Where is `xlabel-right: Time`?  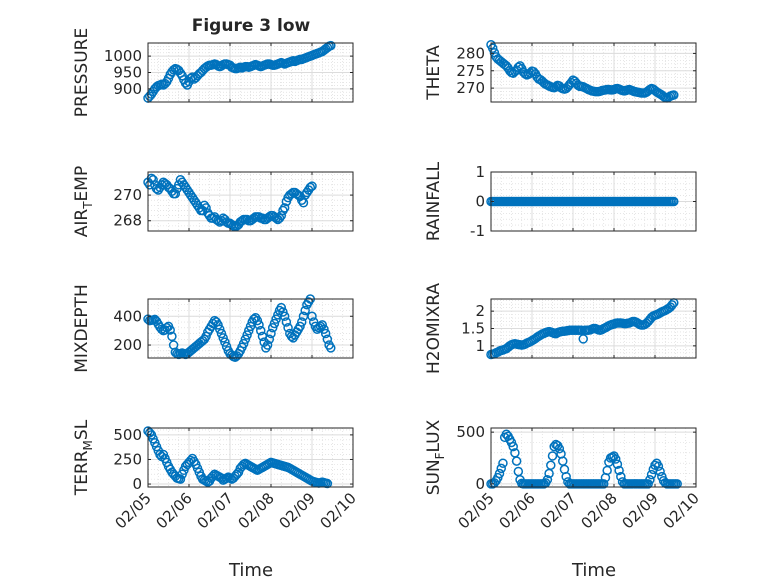 xlabel-right: Time is located at coordinates (593, 570).